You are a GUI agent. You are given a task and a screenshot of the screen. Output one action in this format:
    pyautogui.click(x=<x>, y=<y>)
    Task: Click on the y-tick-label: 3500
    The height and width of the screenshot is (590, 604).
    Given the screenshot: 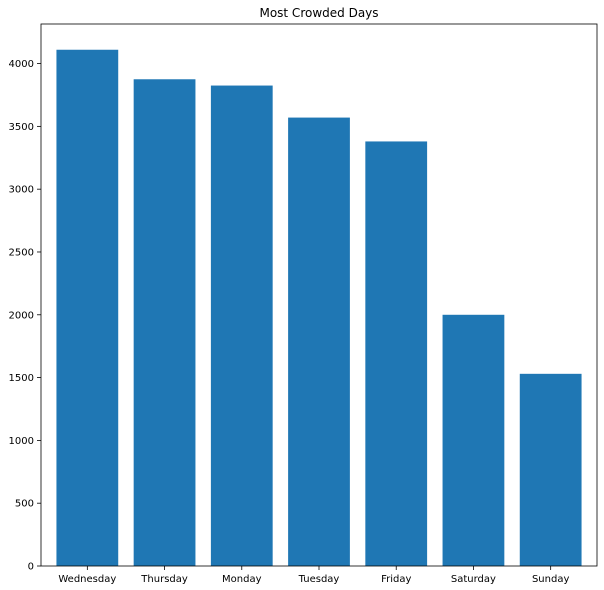 What is the action you would take?
    pyautogui.click(x=21, y=127)
    